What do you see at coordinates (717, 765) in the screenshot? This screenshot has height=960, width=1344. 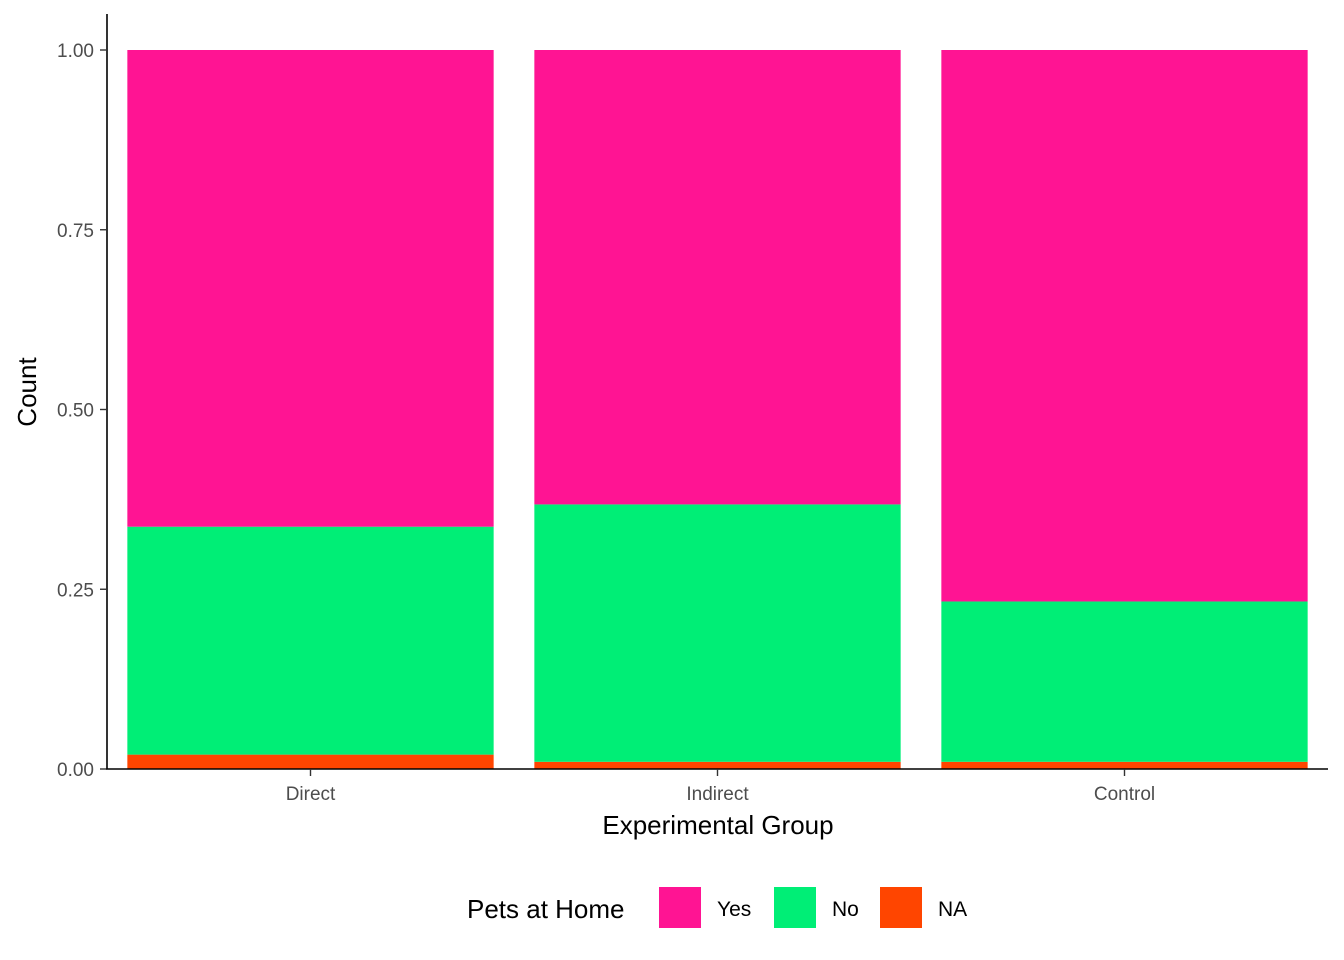 I see `bar-indirect-na` at bounding box center [717, 765].